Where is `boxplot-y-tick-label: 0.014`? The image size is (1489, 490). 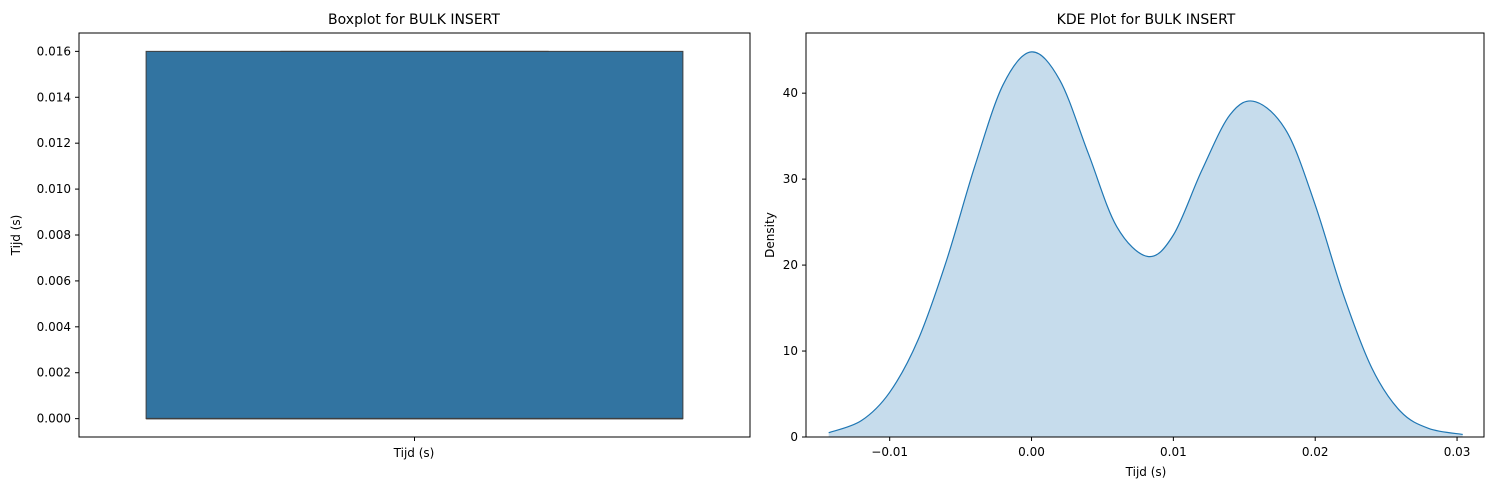
boxplot-y-tick-label: 0.014 is located at coordinates (54, 97).